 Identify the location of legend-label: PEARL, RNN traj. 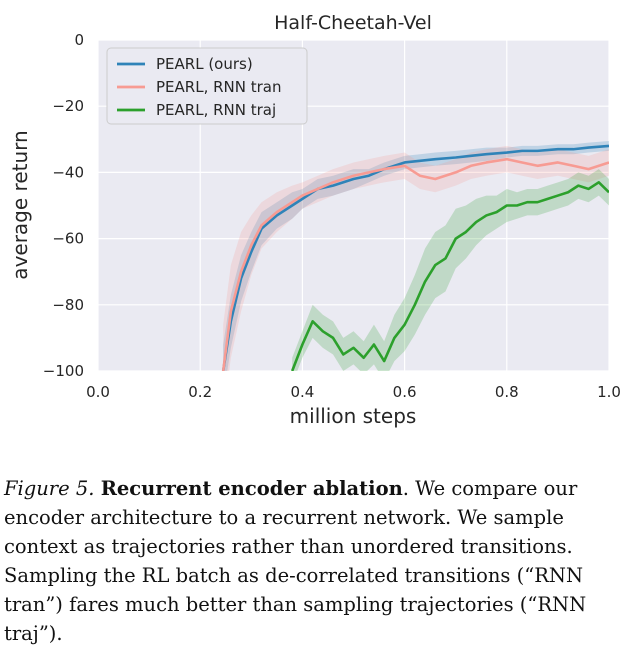
(216, 110).